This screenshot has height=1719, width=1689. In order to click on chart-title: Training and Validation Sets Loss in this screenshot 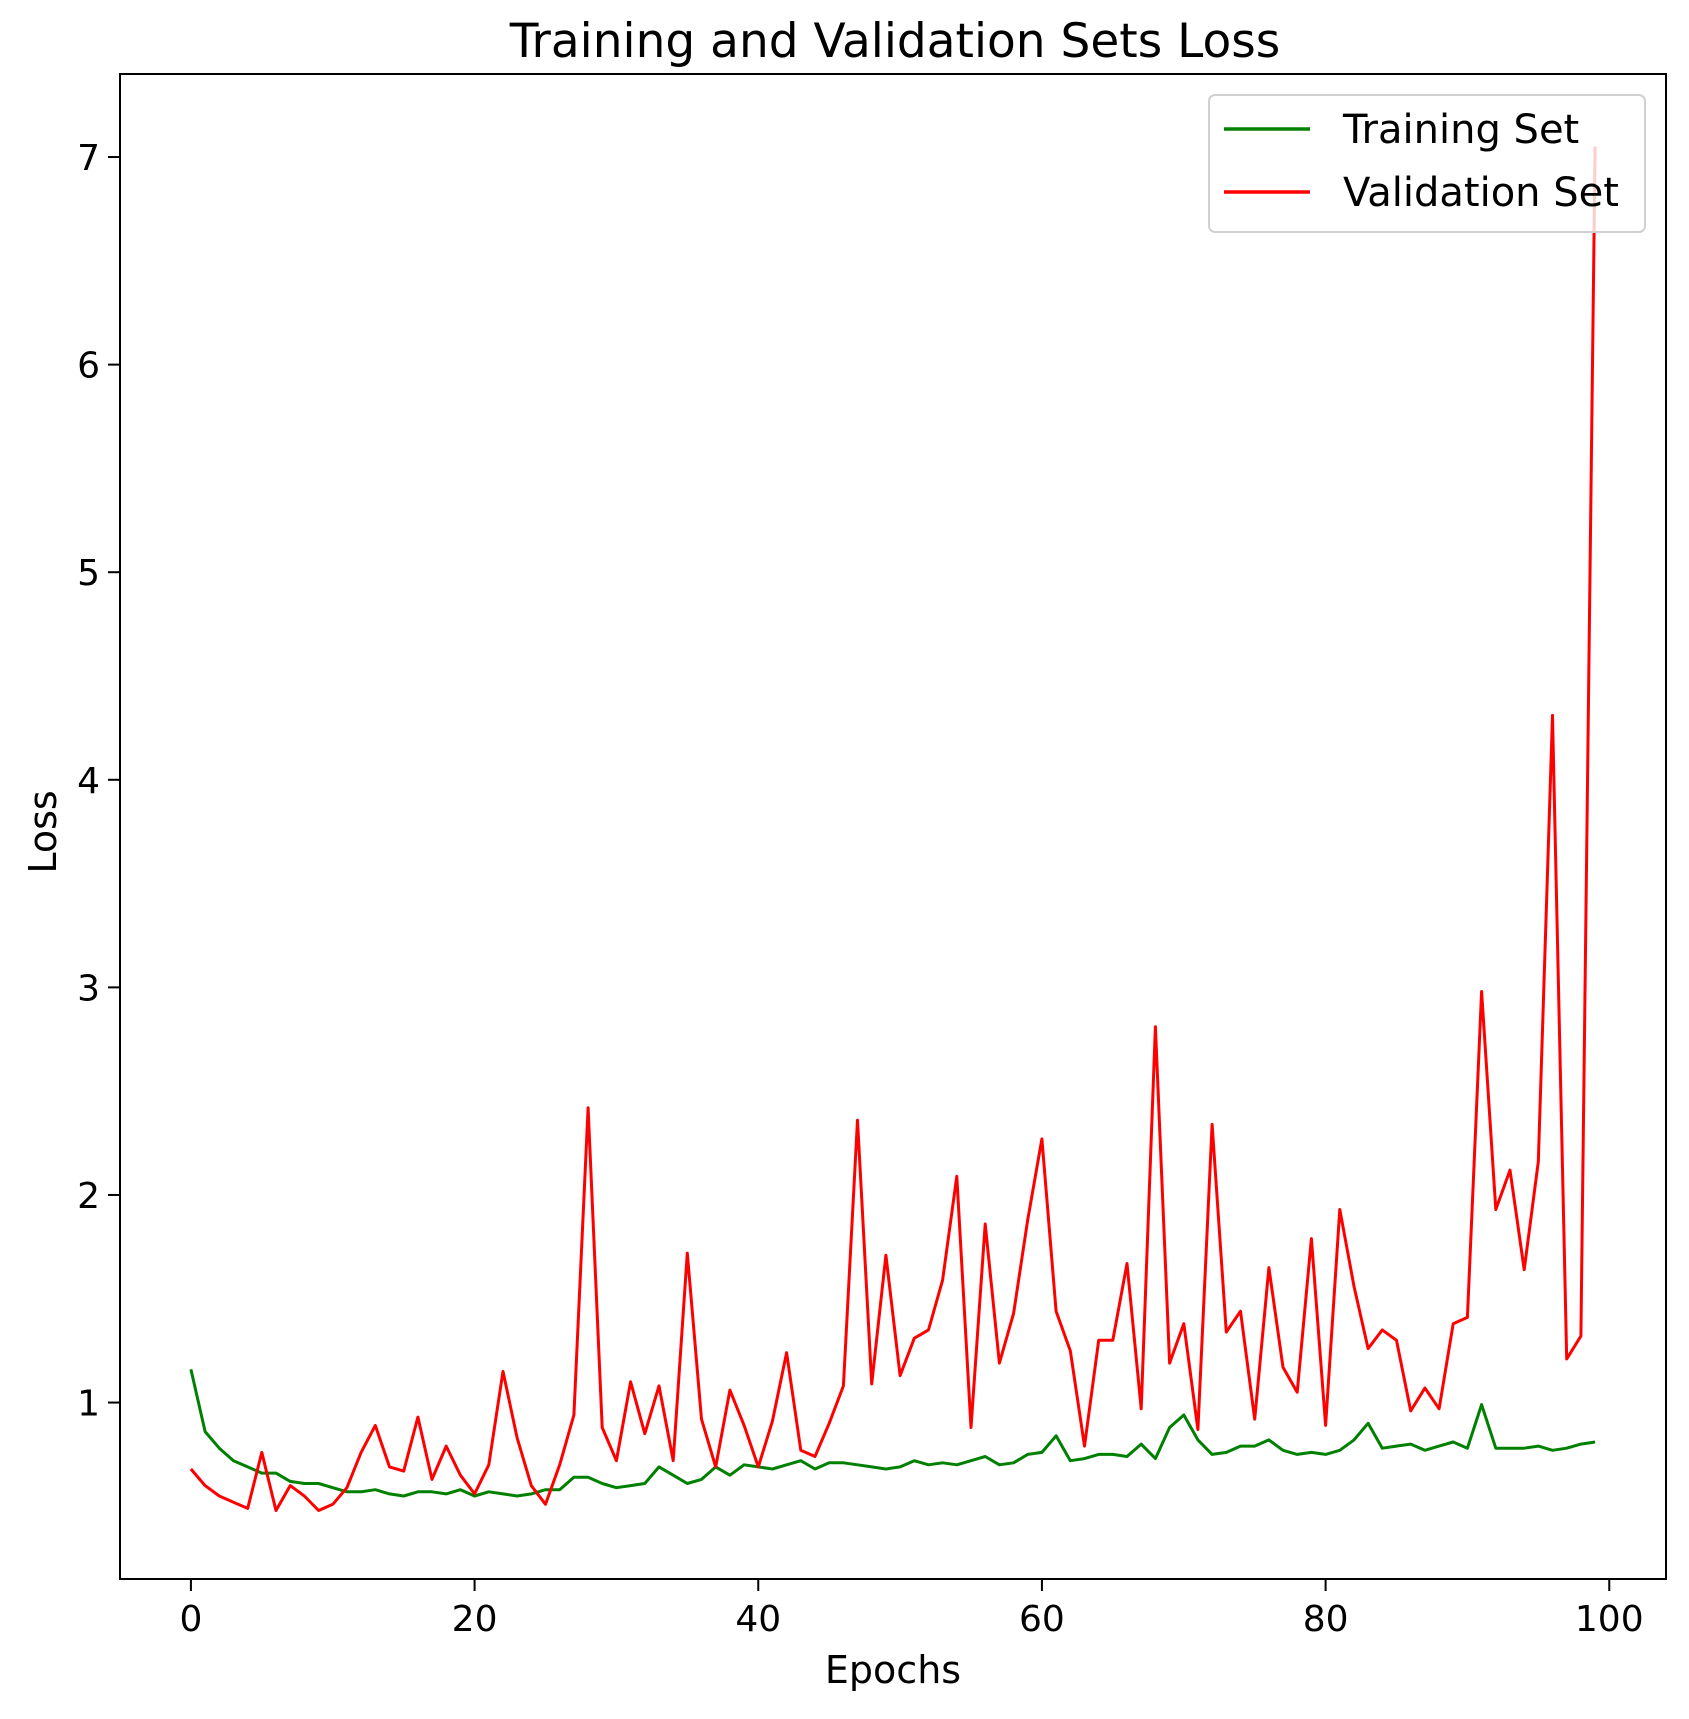, I will do `click(894, 41)`.